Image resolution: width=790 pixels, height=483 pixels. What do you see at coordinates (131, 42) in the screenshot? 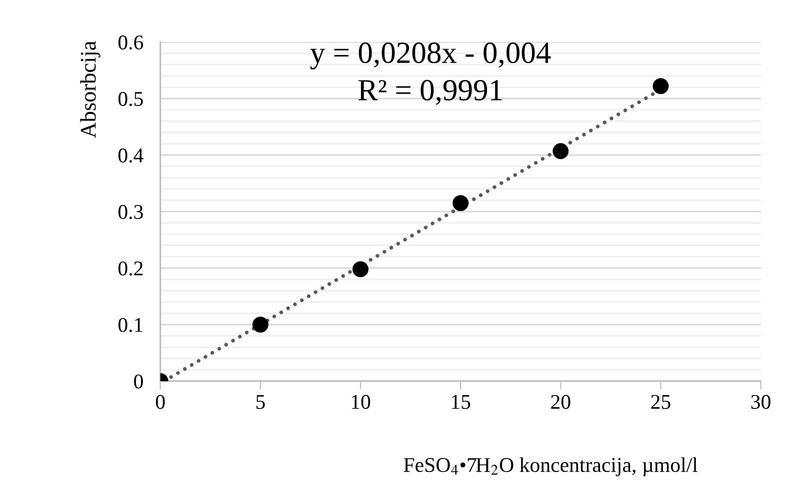
I see `y-tick-label: 0.6` at bounding box center [131, 42].